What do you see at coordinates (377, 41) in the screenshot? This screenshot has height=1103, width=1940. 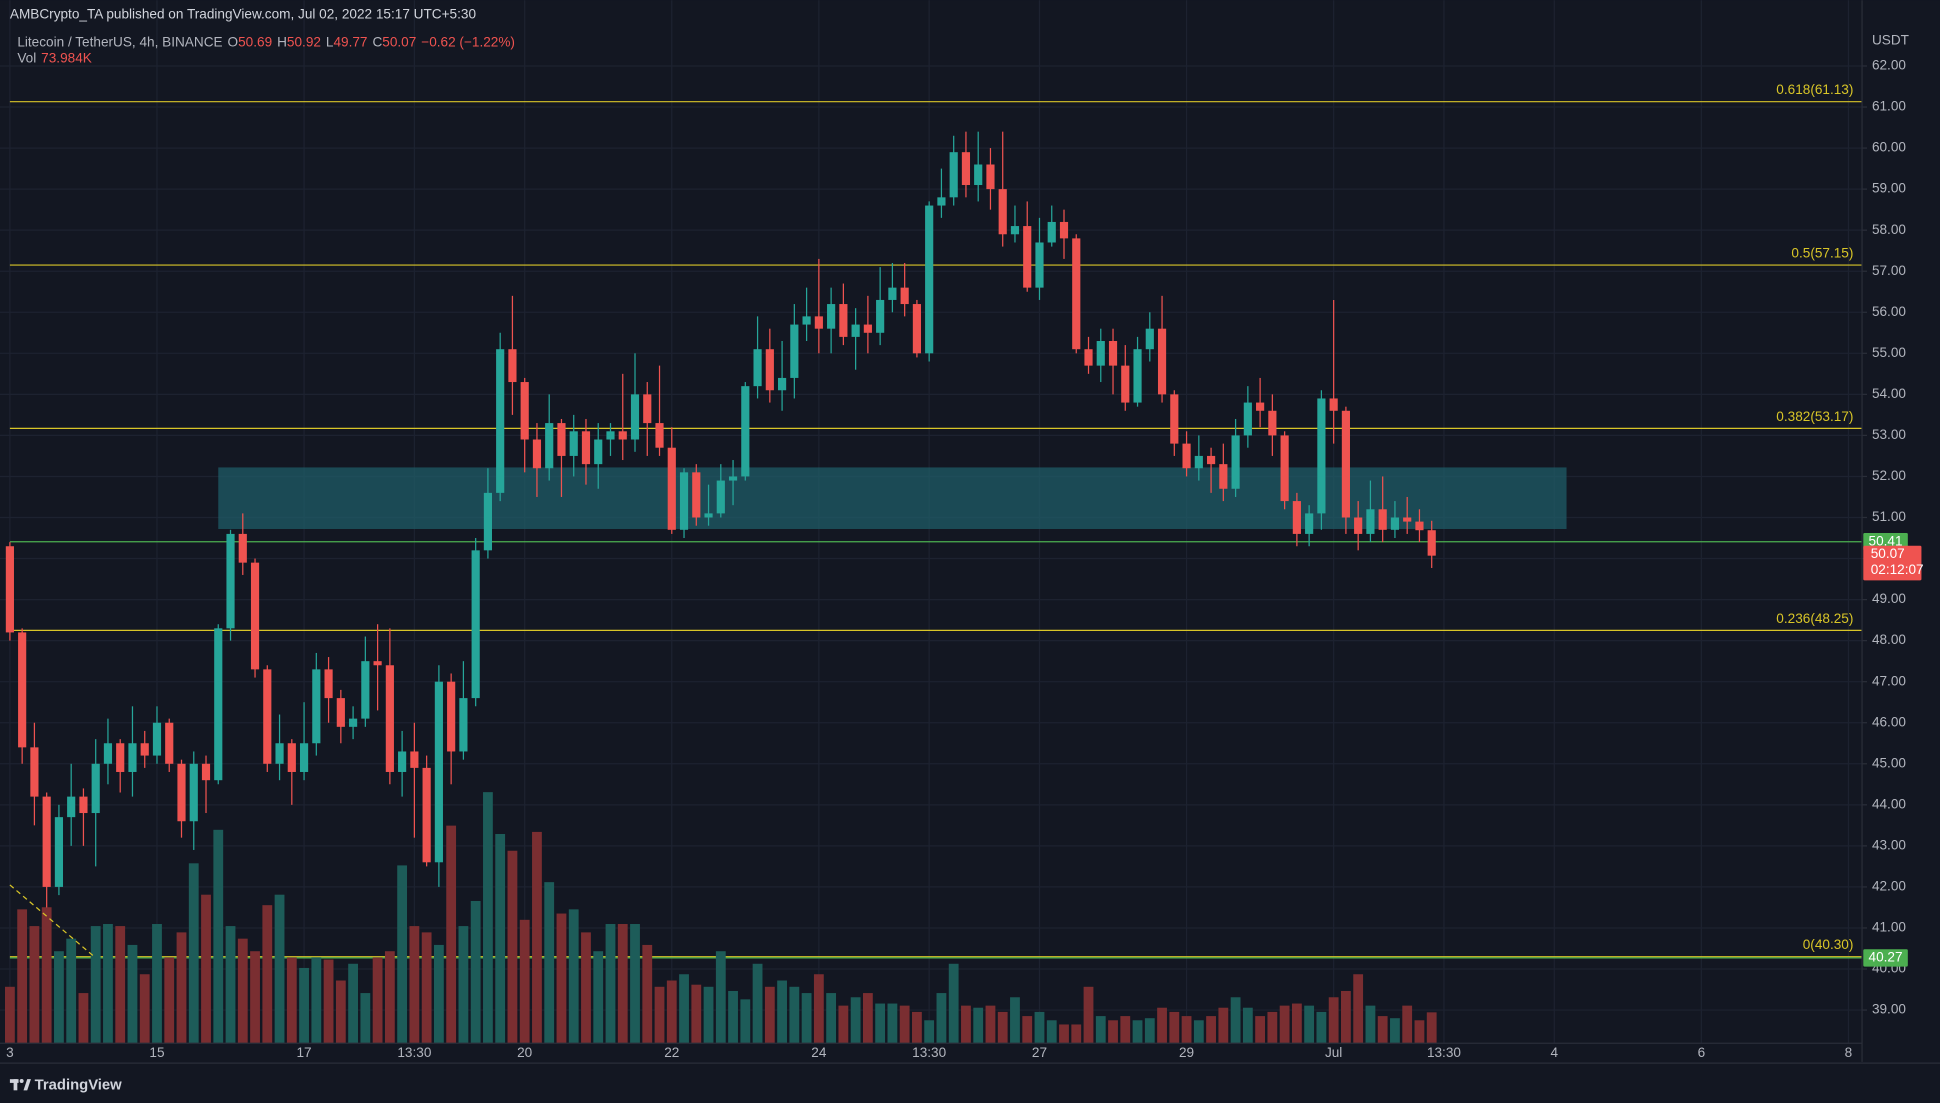 I see `ohlc-label: C` at bounding box center [377, 41].